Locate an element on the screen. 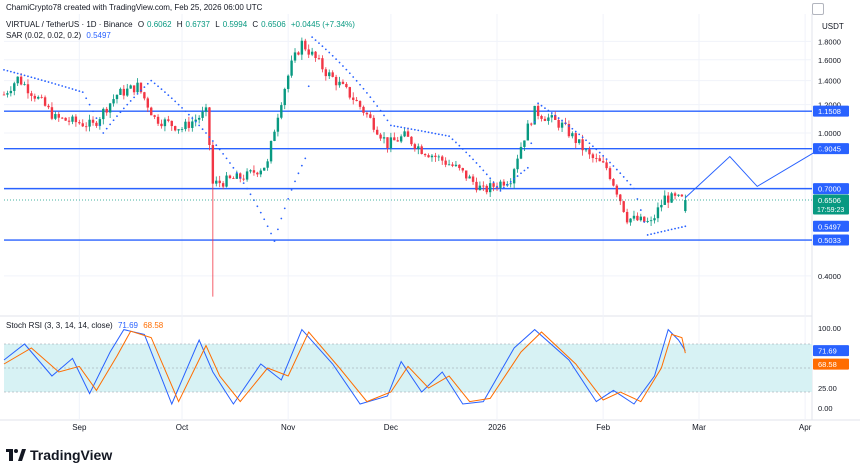 The height and width of the screenshot is (471, 860). level-badge-label: 0.9045 is located at coordinates (829, 149).